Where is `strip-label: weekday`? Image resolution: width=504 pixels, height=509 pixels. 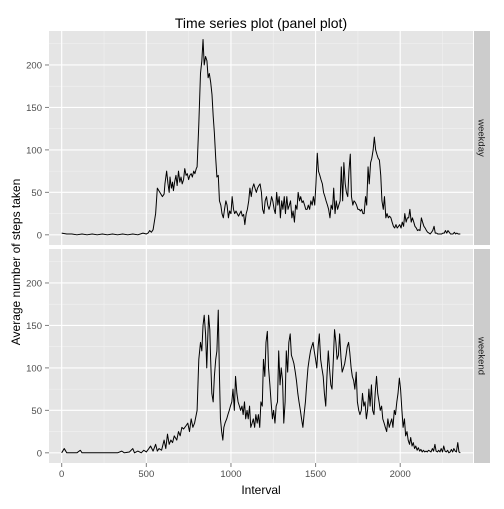 strip-label: weekday is located at coordinates (481, 137).